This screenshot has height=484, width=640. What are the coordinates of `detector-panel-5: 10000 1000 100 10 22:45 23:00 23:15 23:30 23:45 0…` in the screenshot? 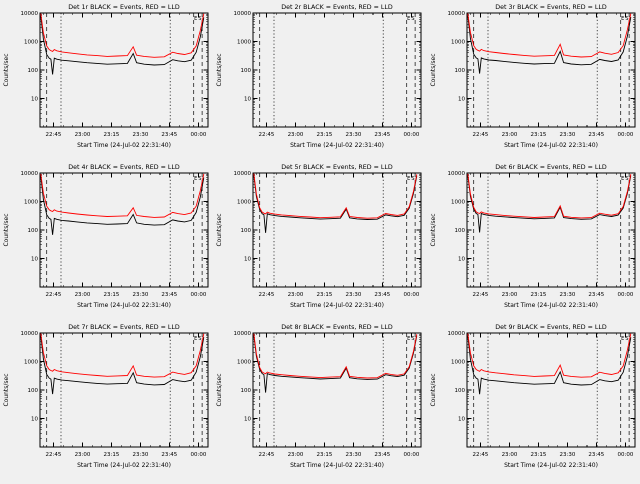 It's located at (319, 240).